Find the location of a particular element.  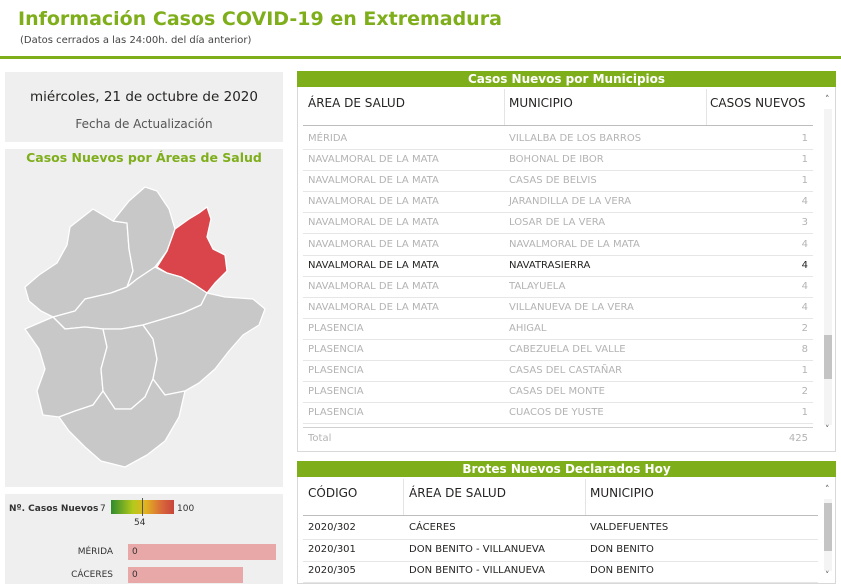

cell-municipio: CASAS DE BELVIS is located at coordinates (553, 181).